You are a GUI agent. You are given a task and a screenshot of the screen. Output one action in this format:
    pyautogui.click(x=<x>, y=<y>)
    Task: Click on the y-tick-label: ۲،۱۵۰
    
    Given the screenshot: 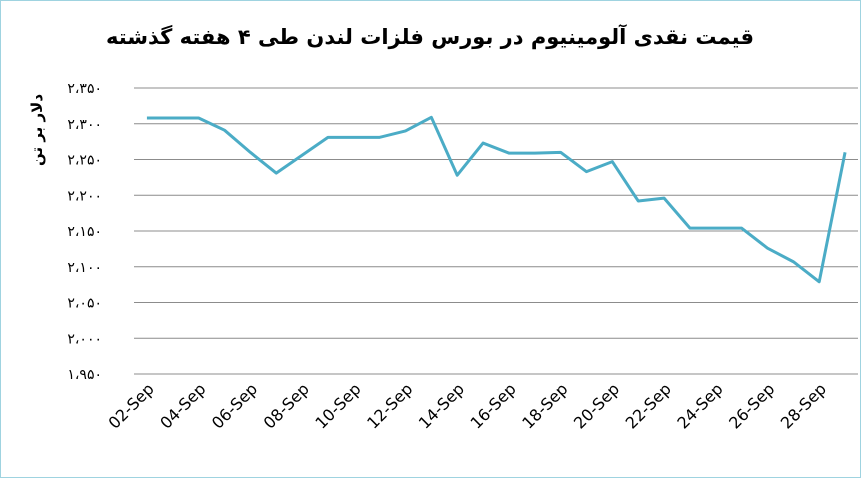 What is the action you would take?
    pyautogui.click(x=84, y=232)
    